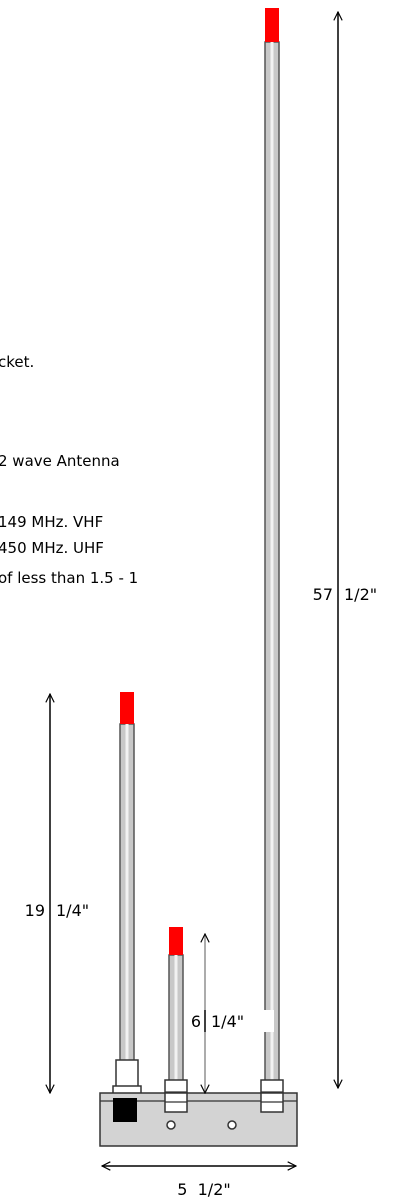 The image size is (408, 1203). What do you see at coordinates (198, 1119) in the screenshot?
I see `base-bracket` at bounding box center [198, 1119].